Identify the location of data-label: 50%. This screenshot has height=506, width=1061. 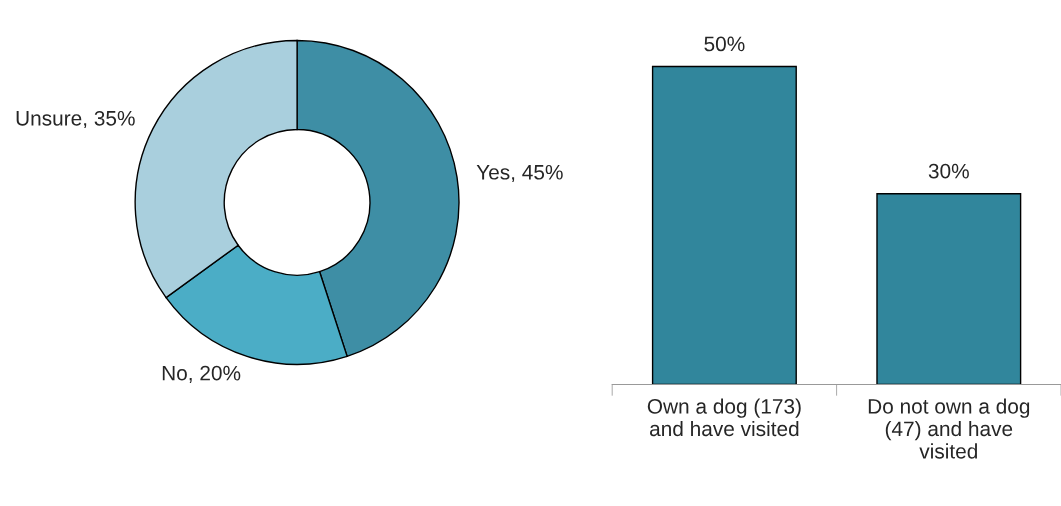
(724, 44).